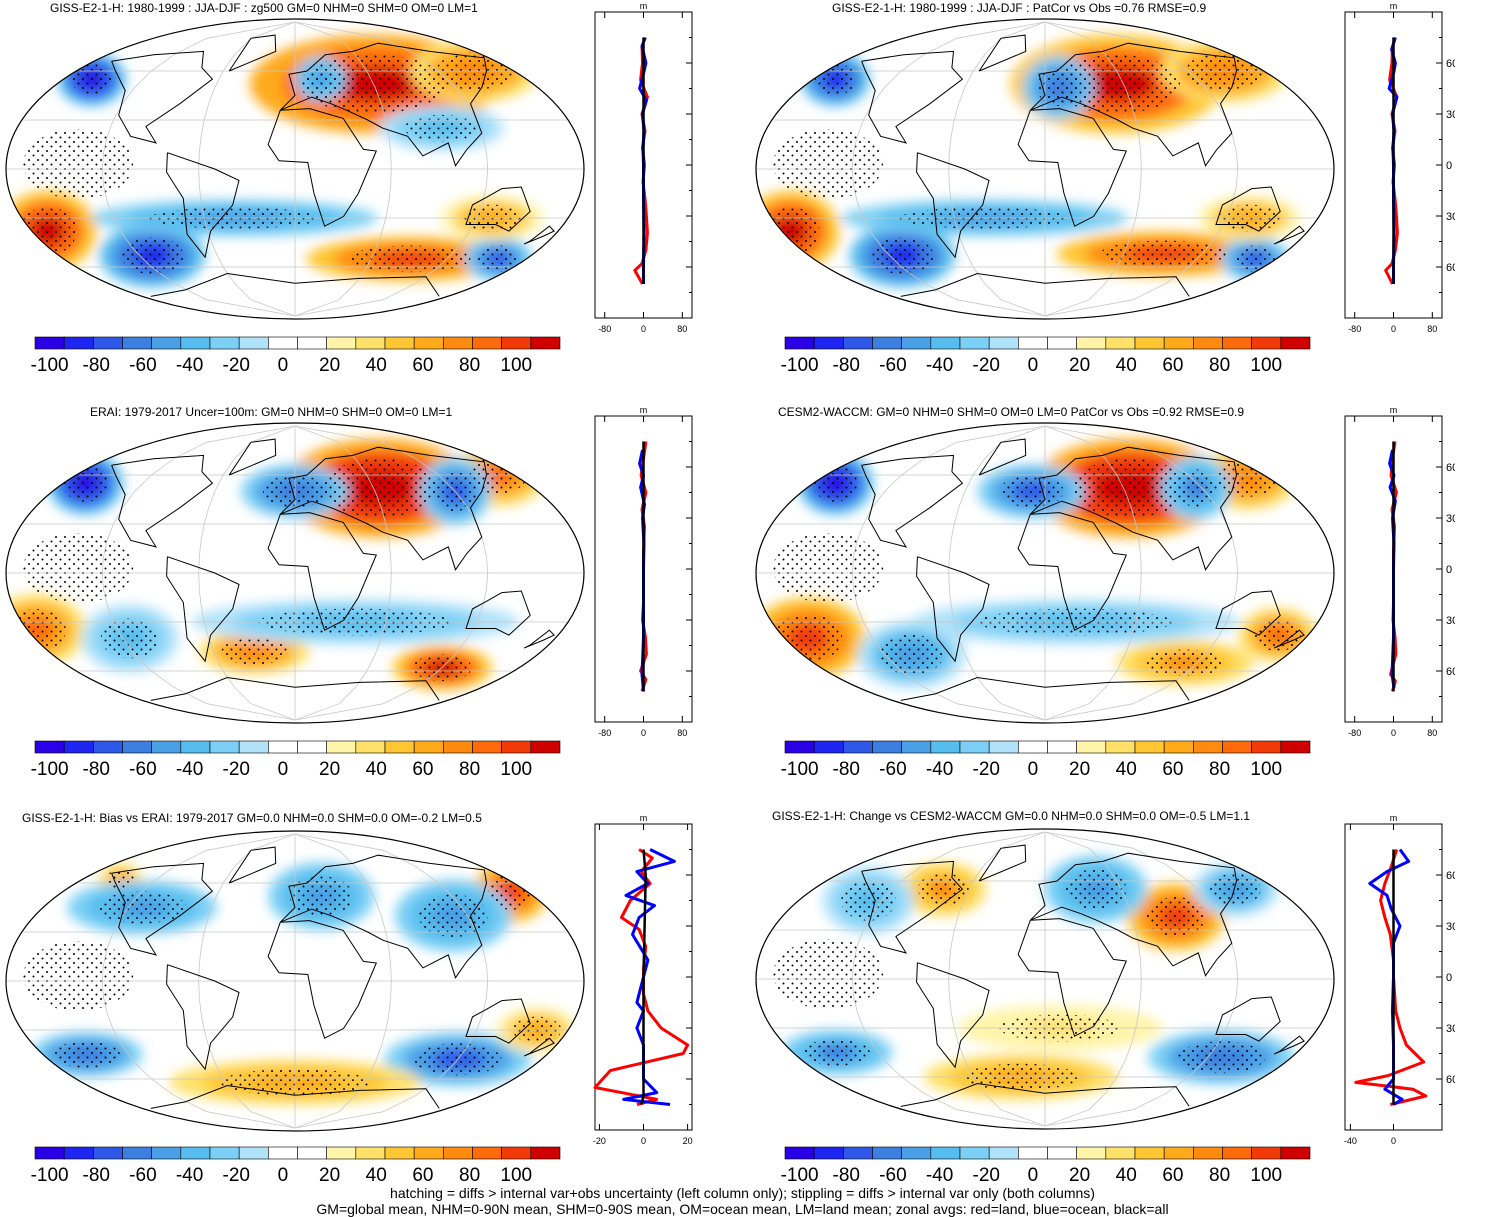 This screenshot has width=1485, height=1217. Describe the element at coordinates (78, 164) in the screenshot. I see `stippling-tropics` at that location.